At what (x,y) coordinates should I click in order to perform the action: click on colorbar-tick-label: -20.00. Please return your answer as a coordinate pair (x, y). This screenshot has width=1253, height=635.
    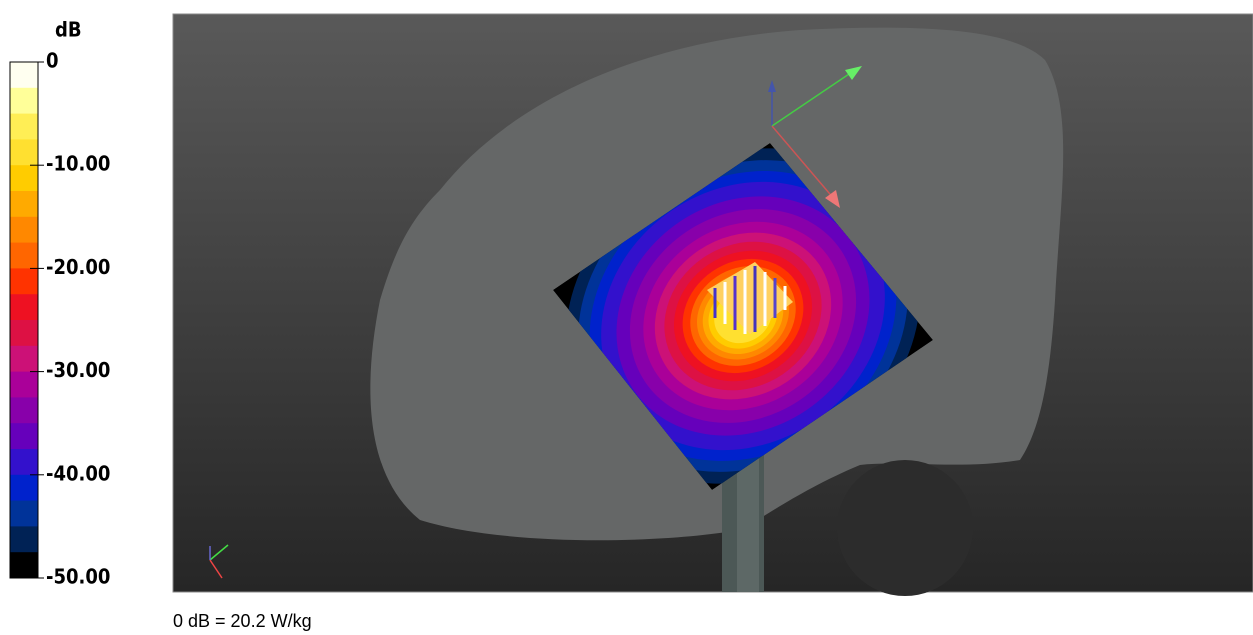
    Looking at the image, I should click on (78, 267).